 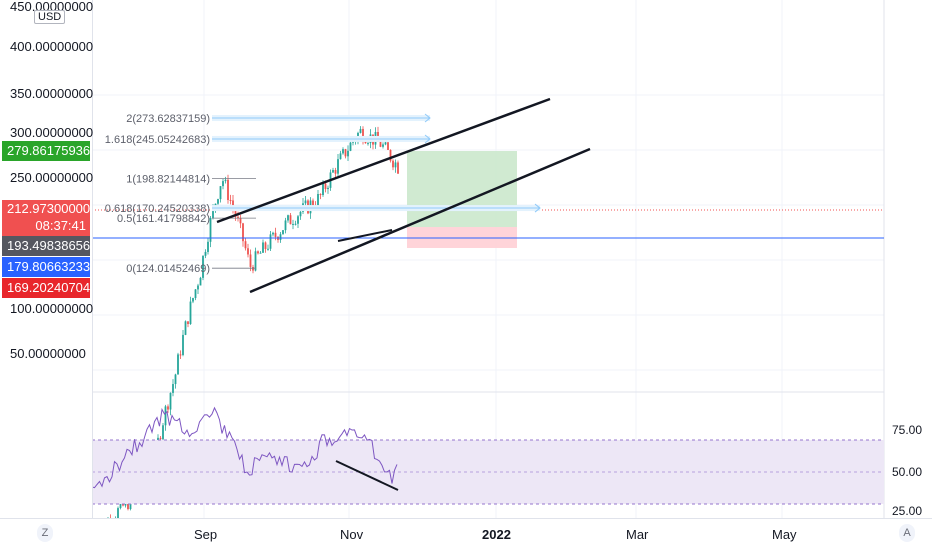 What do you see at coordinates (50, 17) in the screenshot?
I see `currency-badge: USD` at bounding box center [50, 17].